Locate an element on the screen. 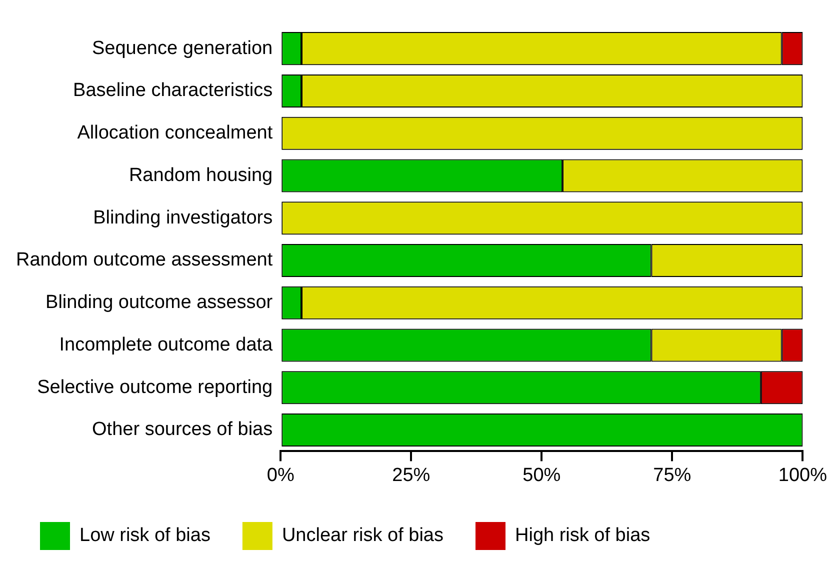 Image resolution: width=838 pixels, height=568 pixels. y-tick-label: Blinding outcome assessor is located at coordinates (160, 303).